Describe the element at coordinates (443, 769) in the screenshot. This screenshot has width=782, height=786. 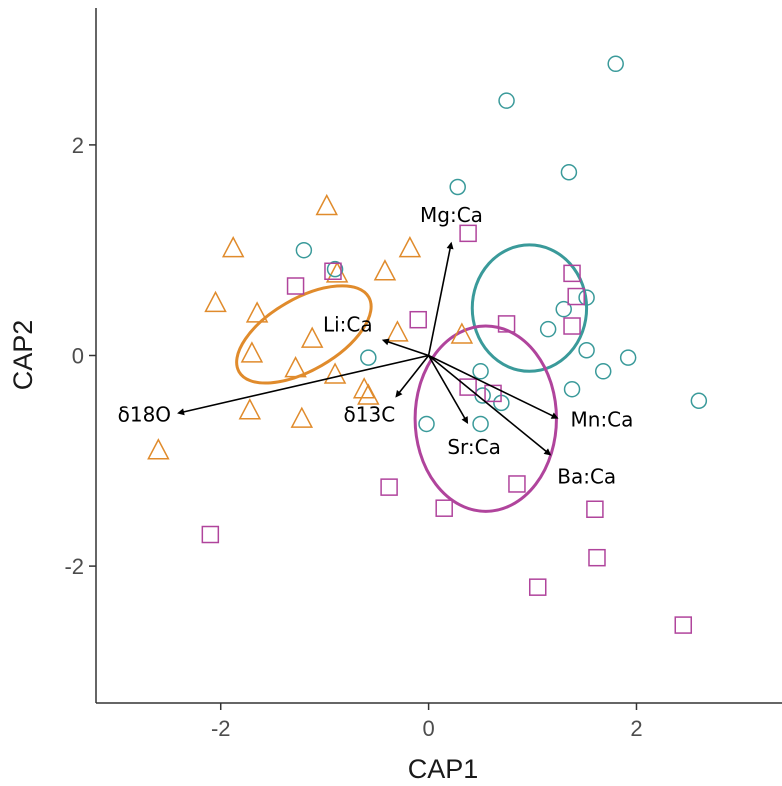
I see `x-axis-title: CAP1` at that location.